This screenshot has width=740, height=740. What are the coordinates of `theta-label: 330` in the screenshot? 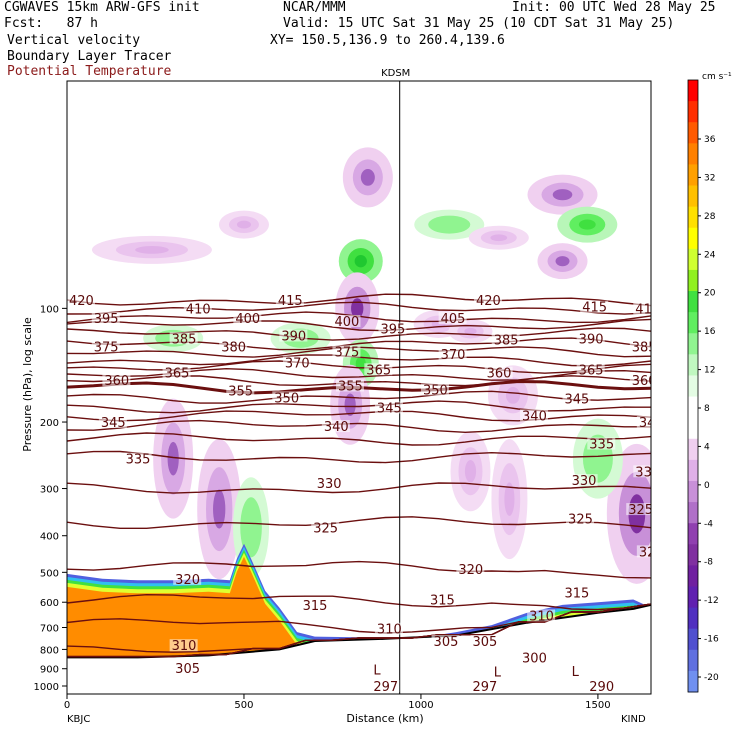 It's located at (584, 481).